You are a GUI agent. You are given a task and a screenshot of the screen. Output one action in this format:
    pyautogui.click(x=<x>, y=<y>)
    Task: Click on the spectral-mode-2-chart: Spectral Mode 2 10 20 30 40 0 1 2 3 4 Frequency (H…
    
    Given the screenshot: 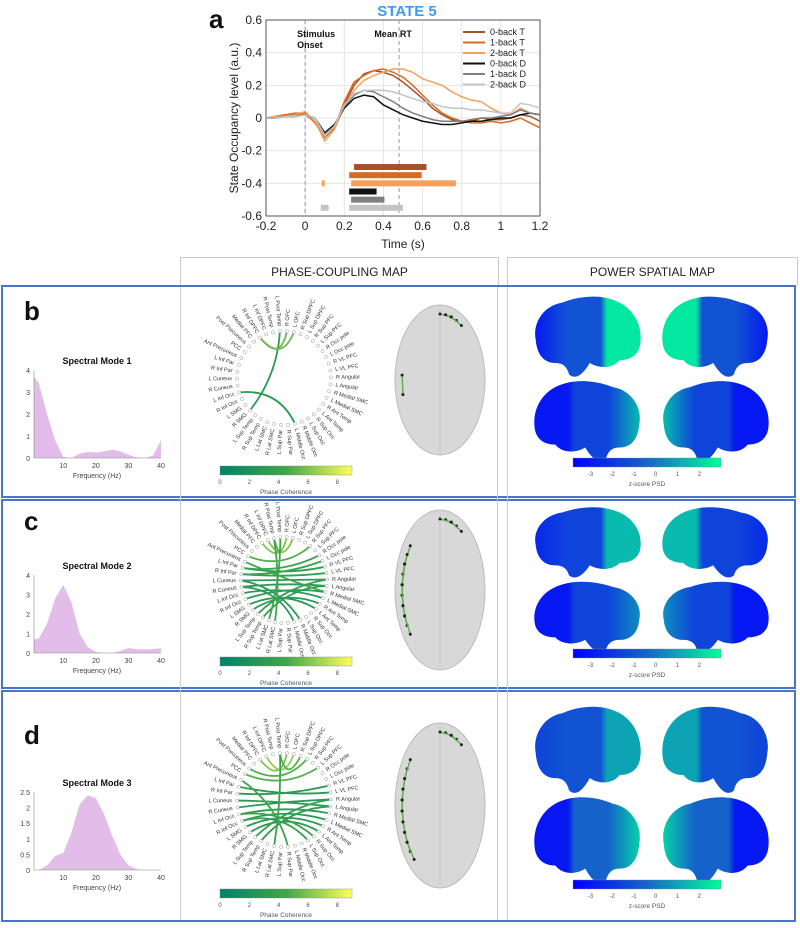 What is the action you would take?
    pyautogui.click(x=95, y=618)
    